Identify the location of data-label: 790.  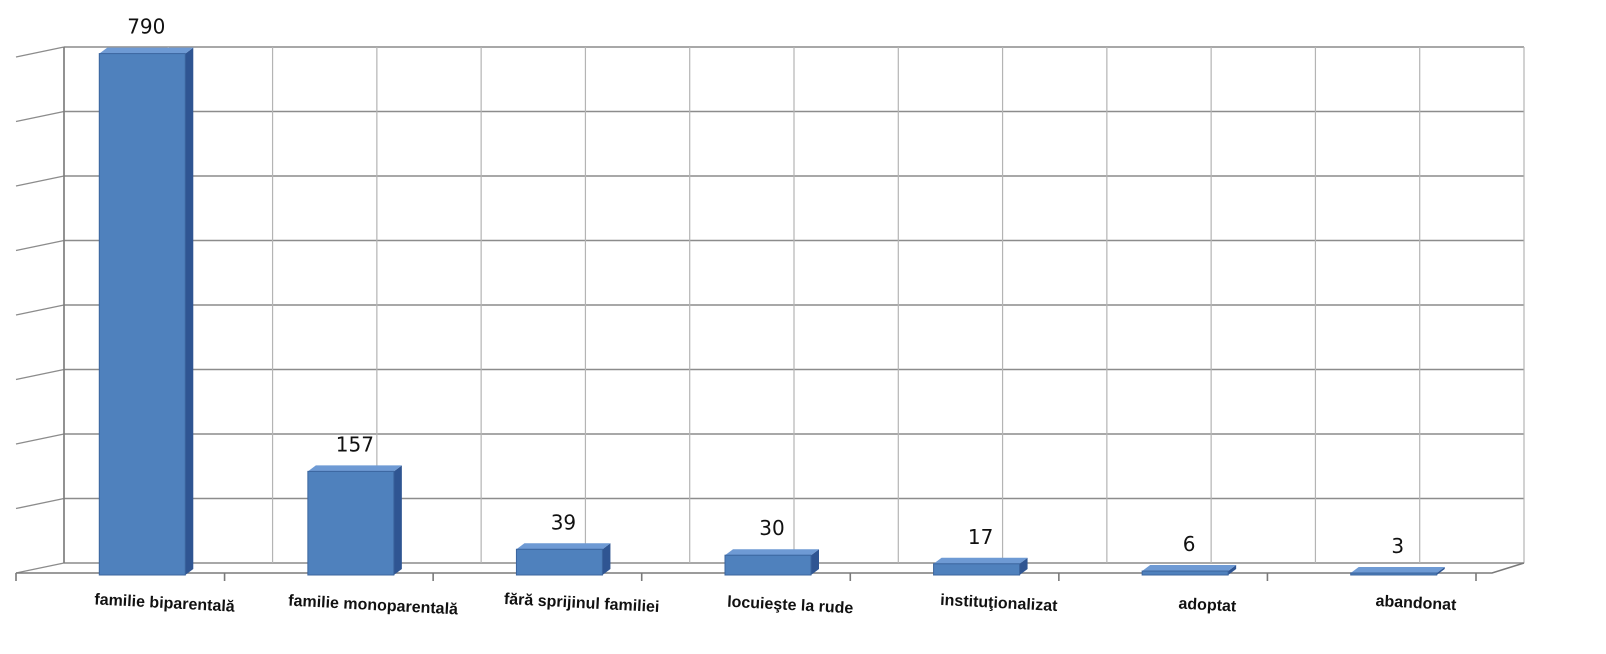
(146, 27).